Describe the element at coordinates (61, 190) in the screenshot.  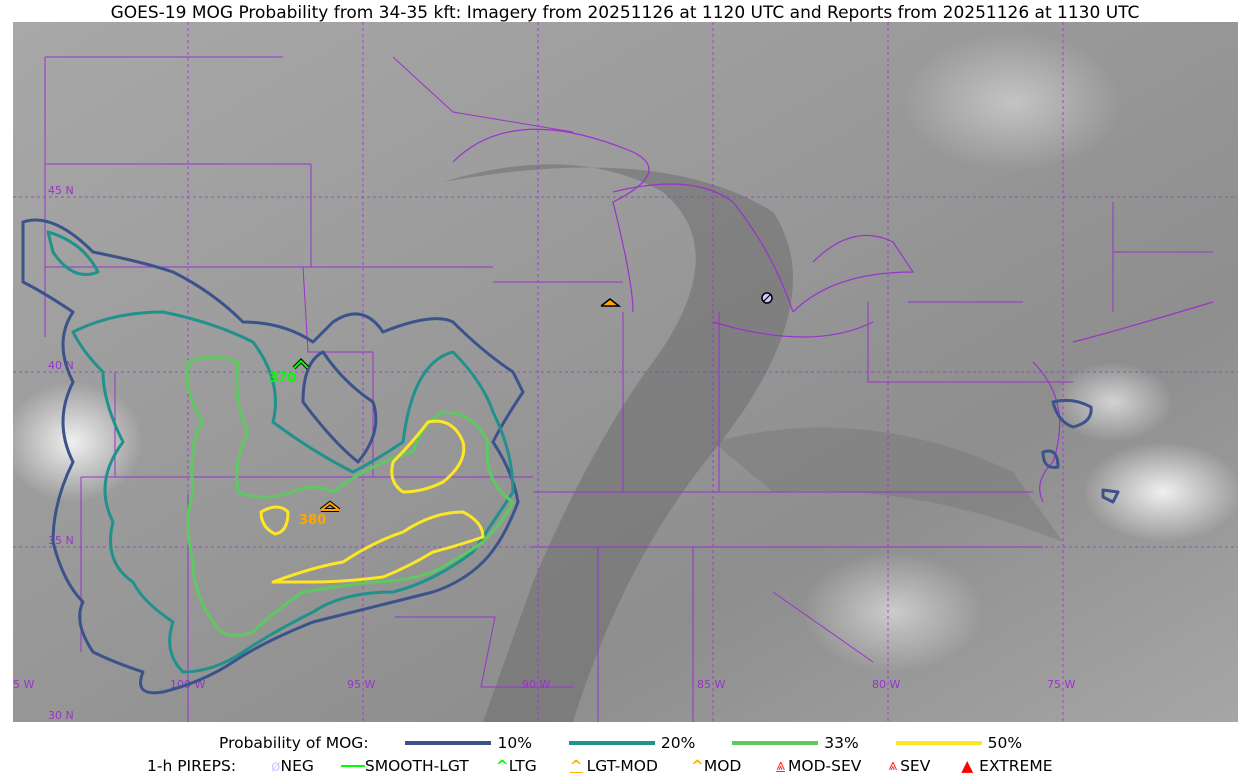
I see `lat-label: 45 N` at that location.